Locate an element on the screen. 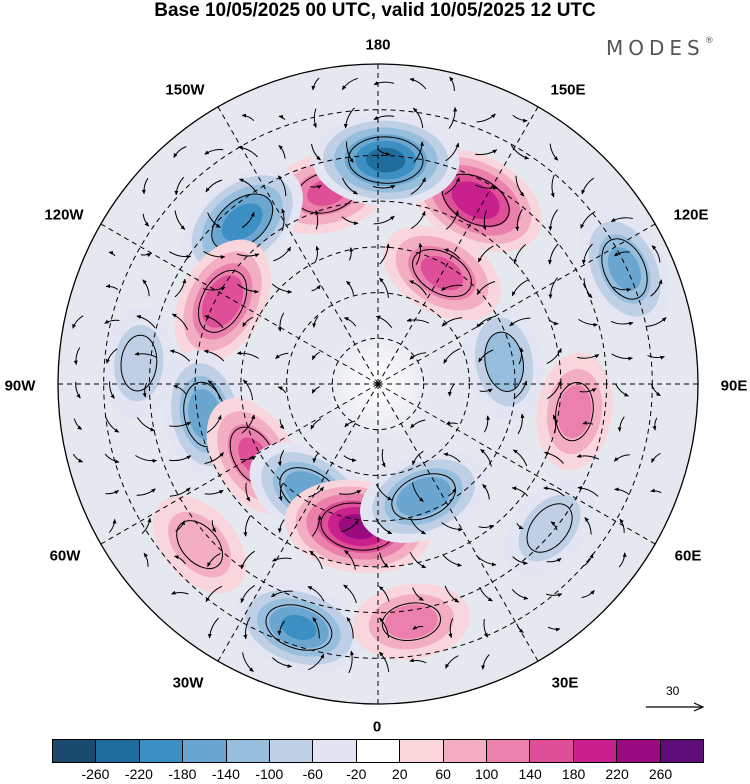  colorbar is located at coordinates (378, 751).